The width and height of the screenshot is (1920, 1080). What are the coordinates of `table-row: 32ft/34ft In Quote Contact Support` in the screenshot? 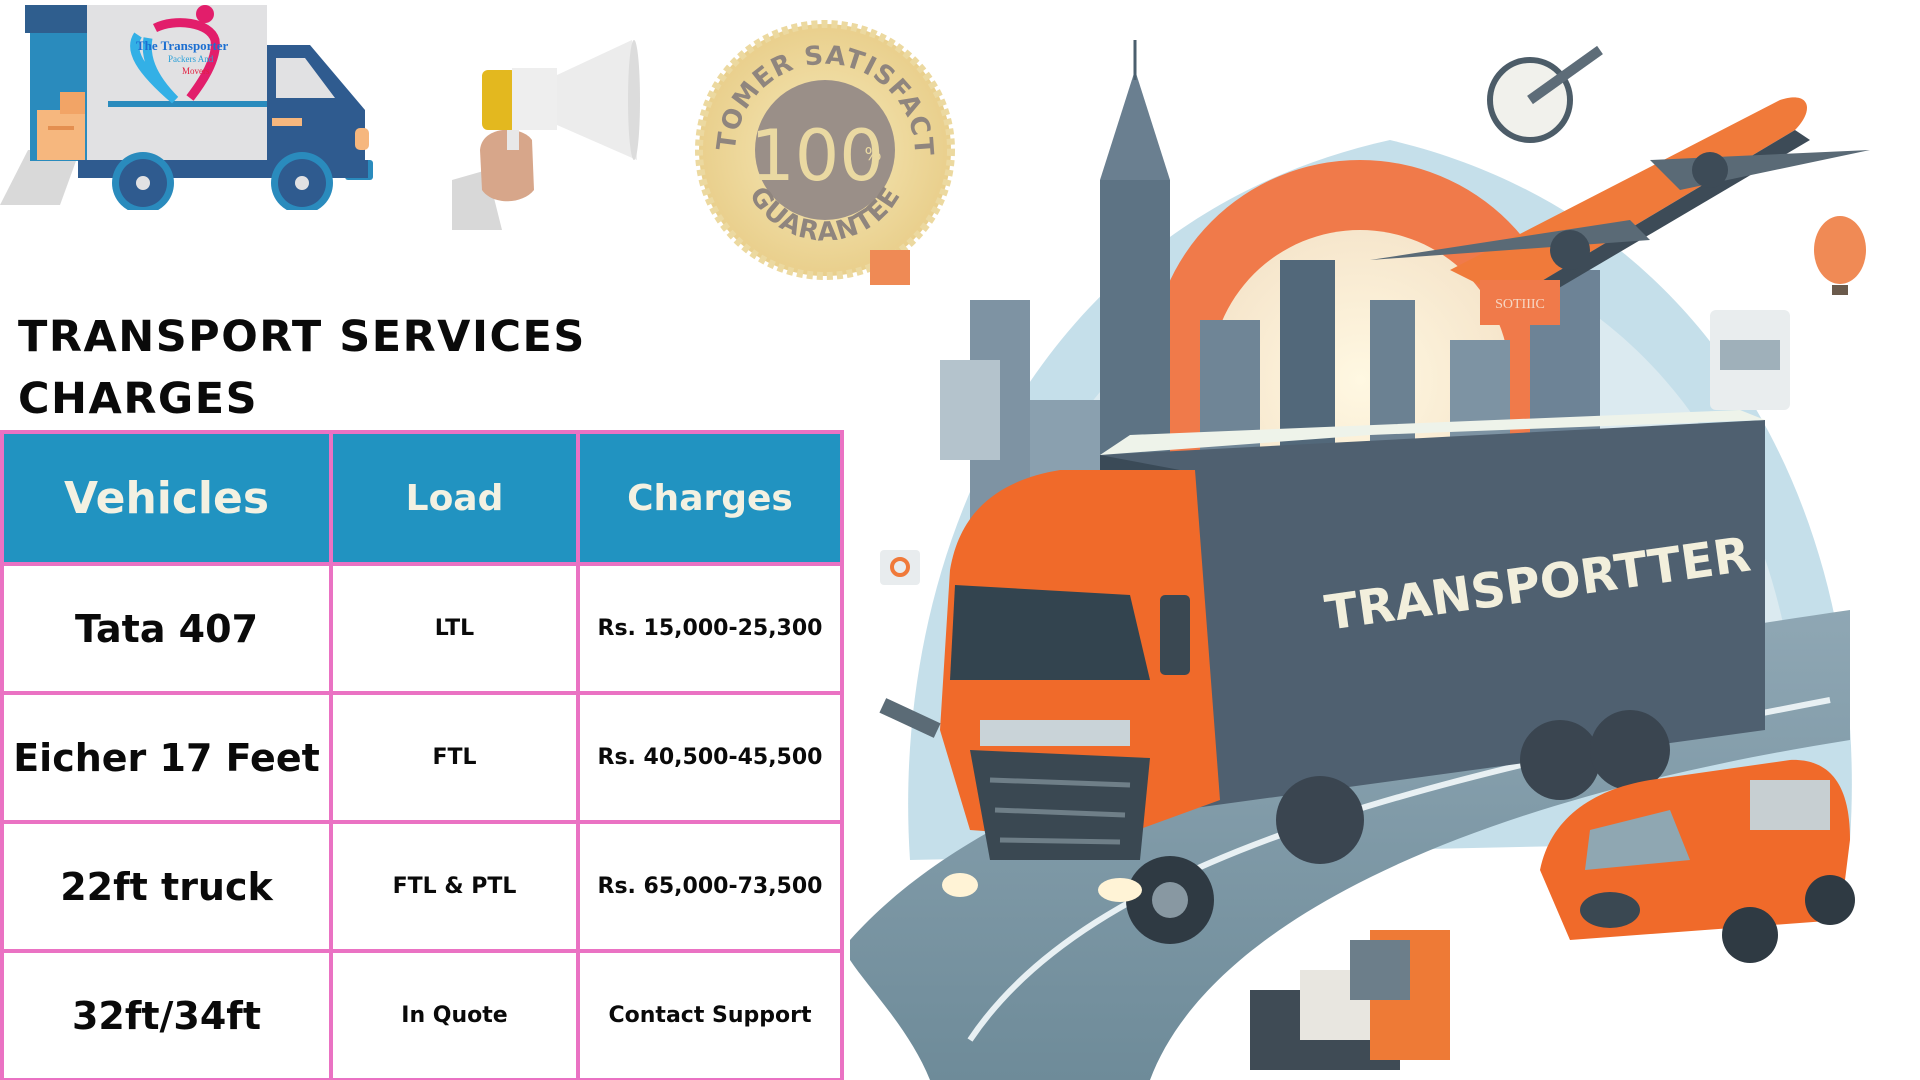 It's located at (422, 1014).